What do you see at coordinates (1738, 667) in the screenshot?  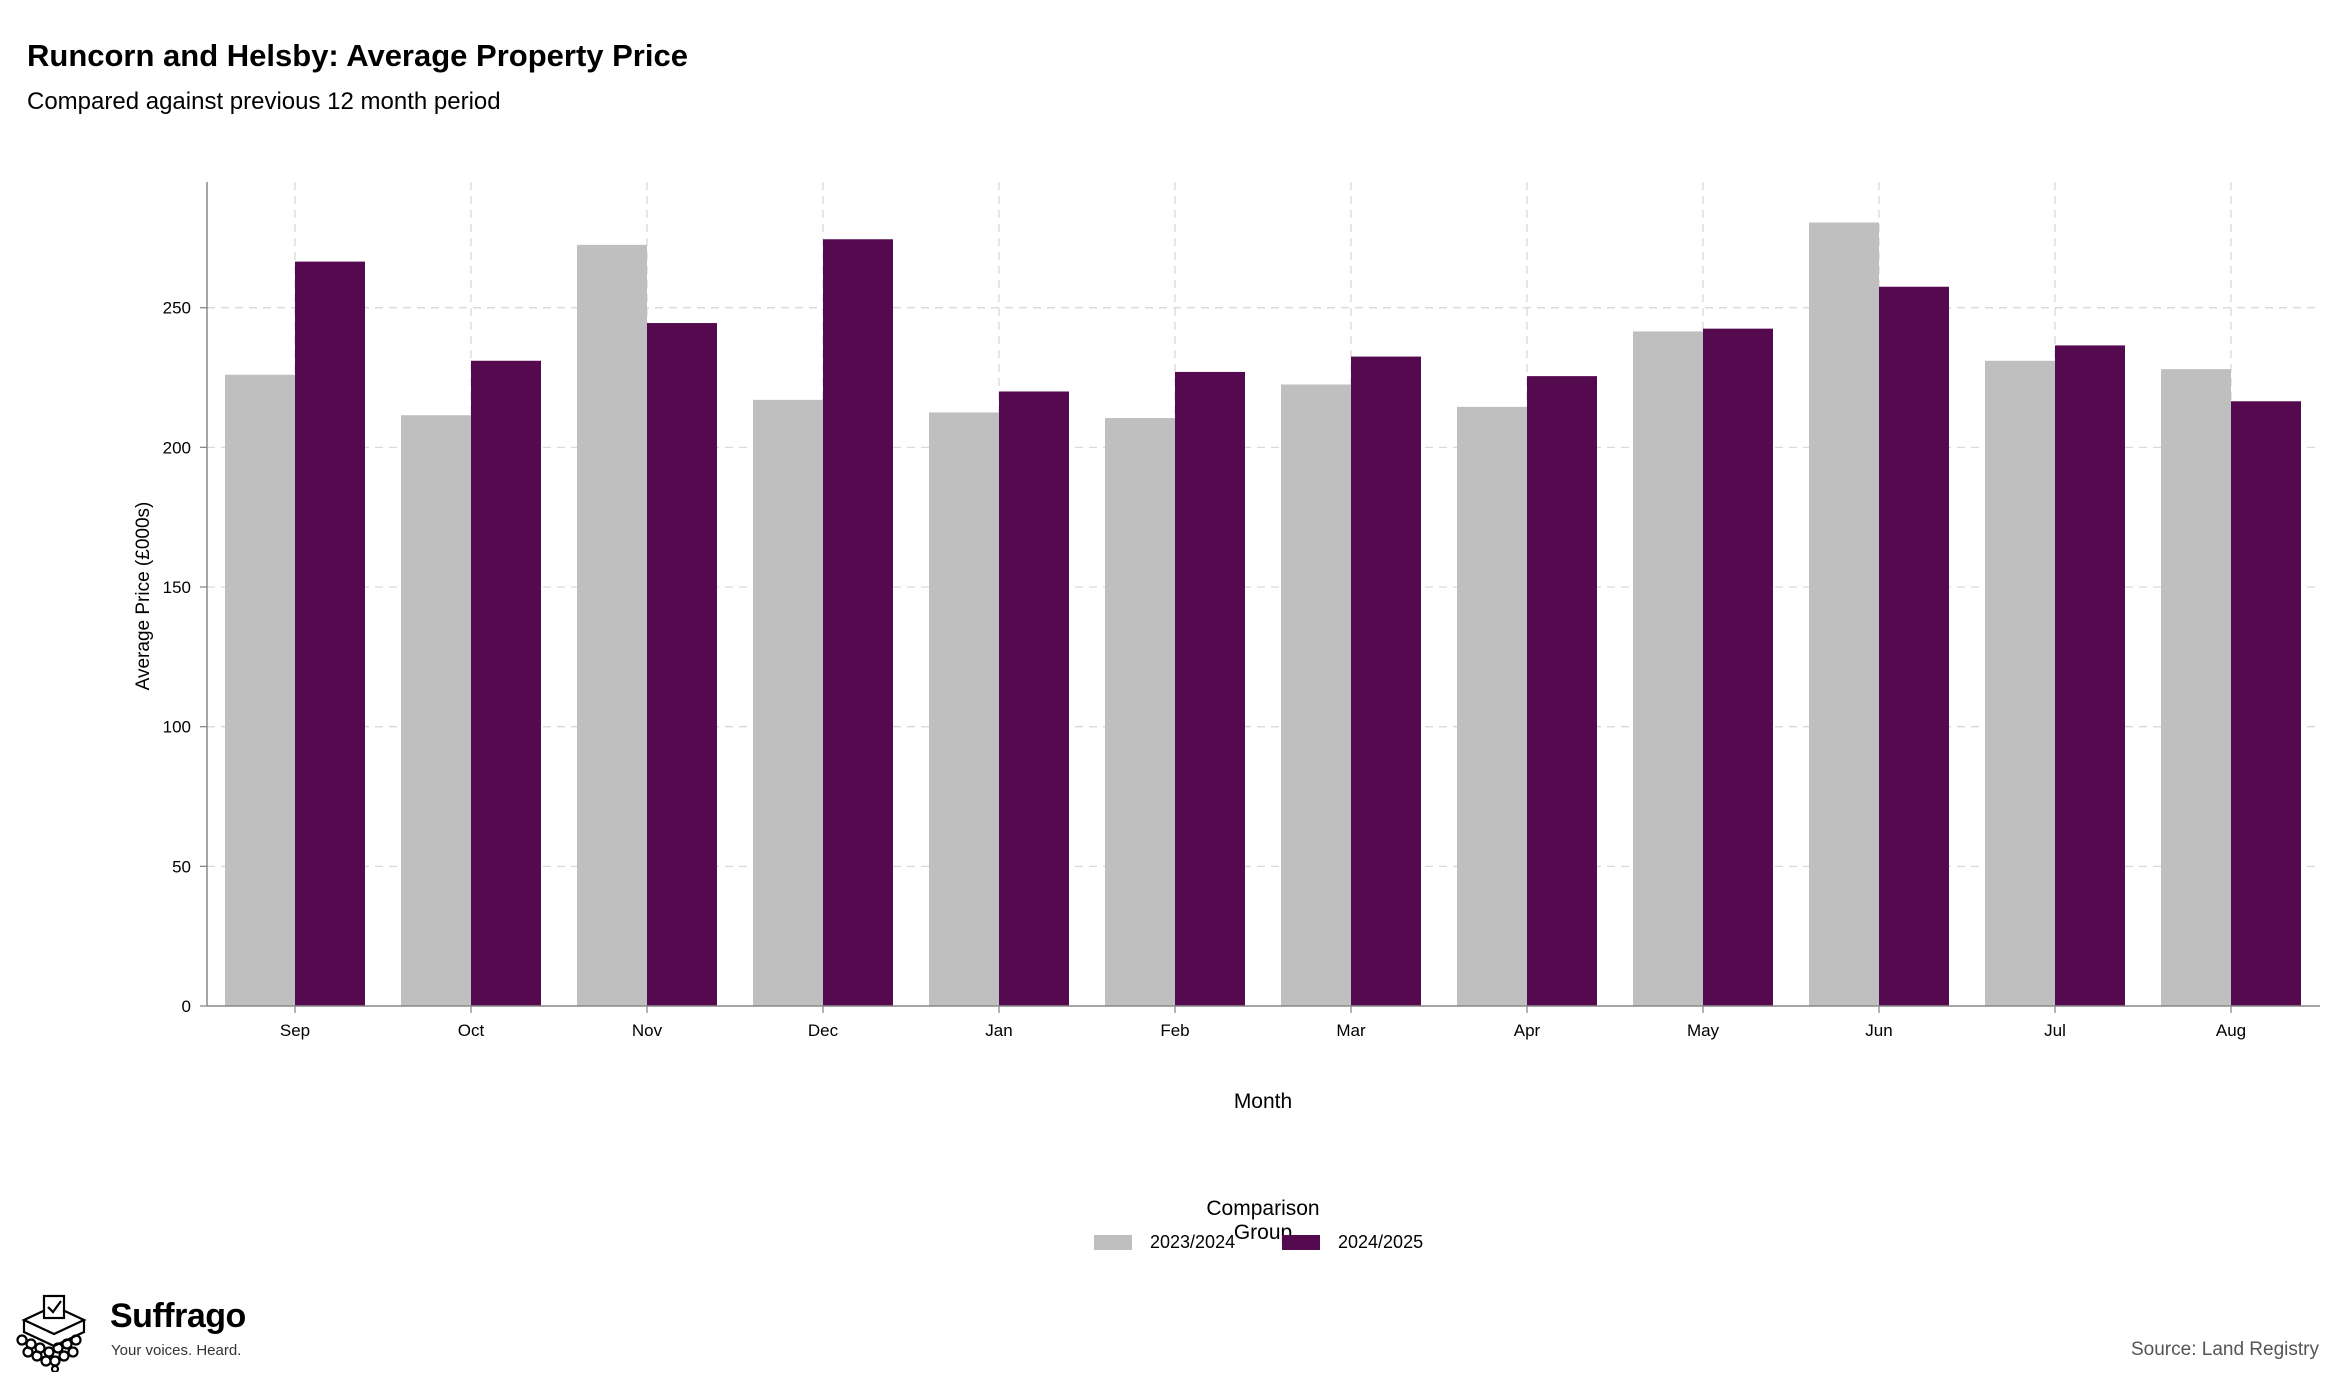 I see `bar-may-2024-2025` at bounding box center [1738, 667].